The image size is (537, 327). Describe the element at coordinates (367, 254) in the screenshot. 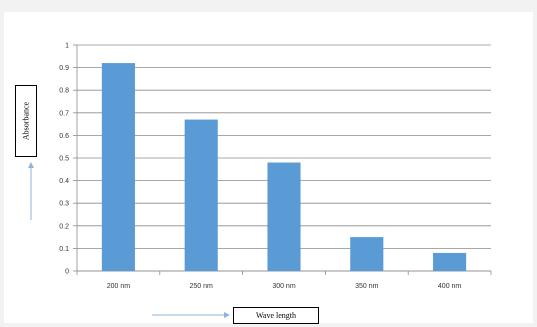

I see `bar-350-nm` at that location.